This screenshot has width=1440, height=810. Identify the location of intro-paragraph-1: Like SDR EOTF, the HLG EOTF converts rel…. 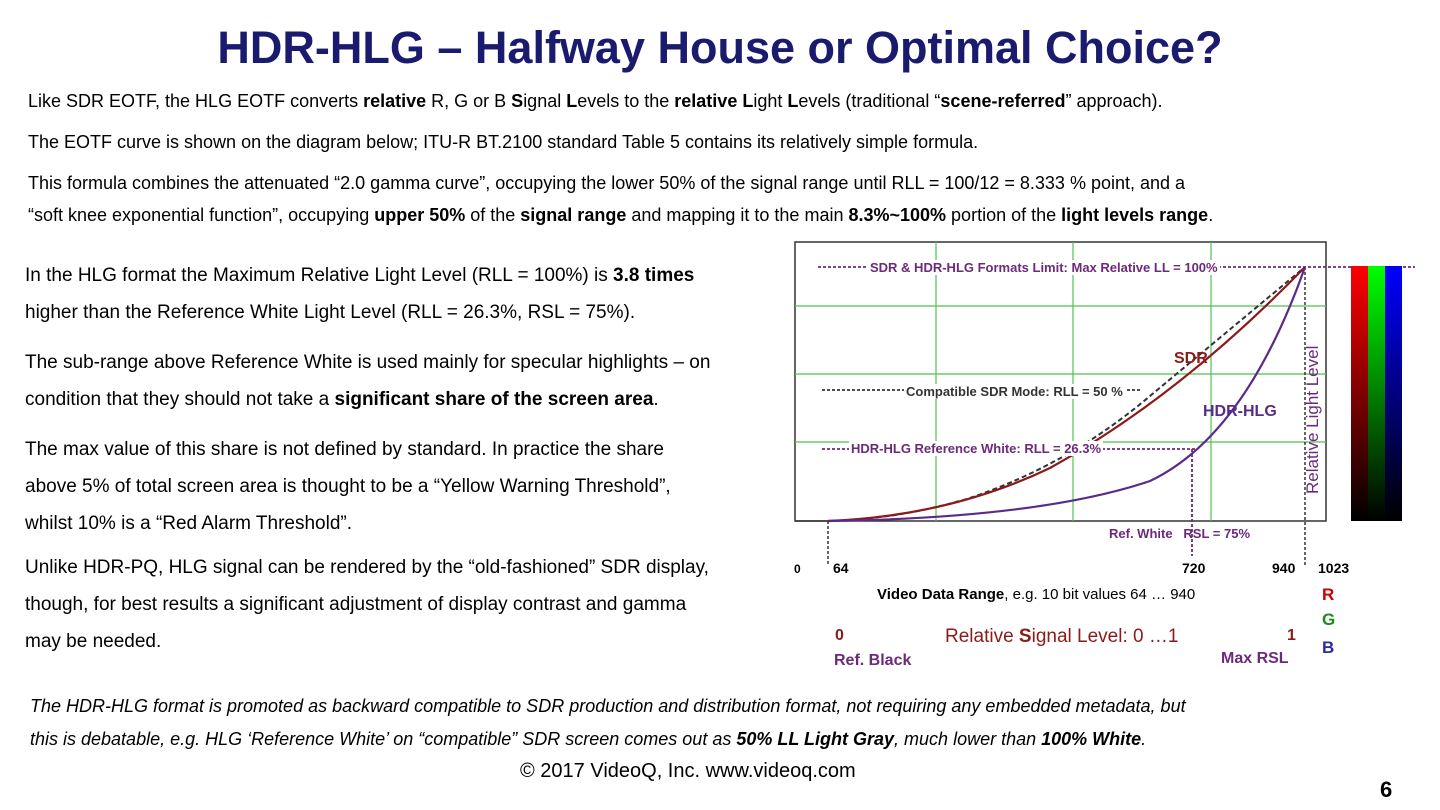
(595, 101).